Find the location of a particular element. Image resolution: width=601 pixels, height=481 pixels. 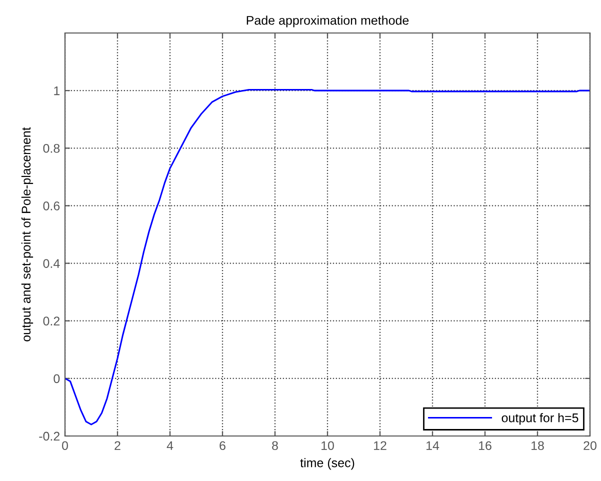

legend-label: output for h=5 is located at coordinates (540, 419).